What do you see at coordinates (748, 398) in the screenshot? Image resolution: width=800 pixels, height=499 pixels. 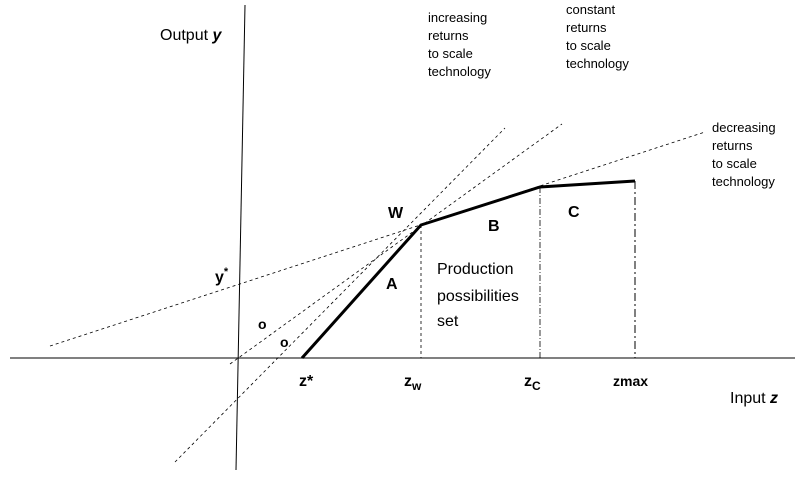 I see `label: Input` at bounding box center [748, 398].